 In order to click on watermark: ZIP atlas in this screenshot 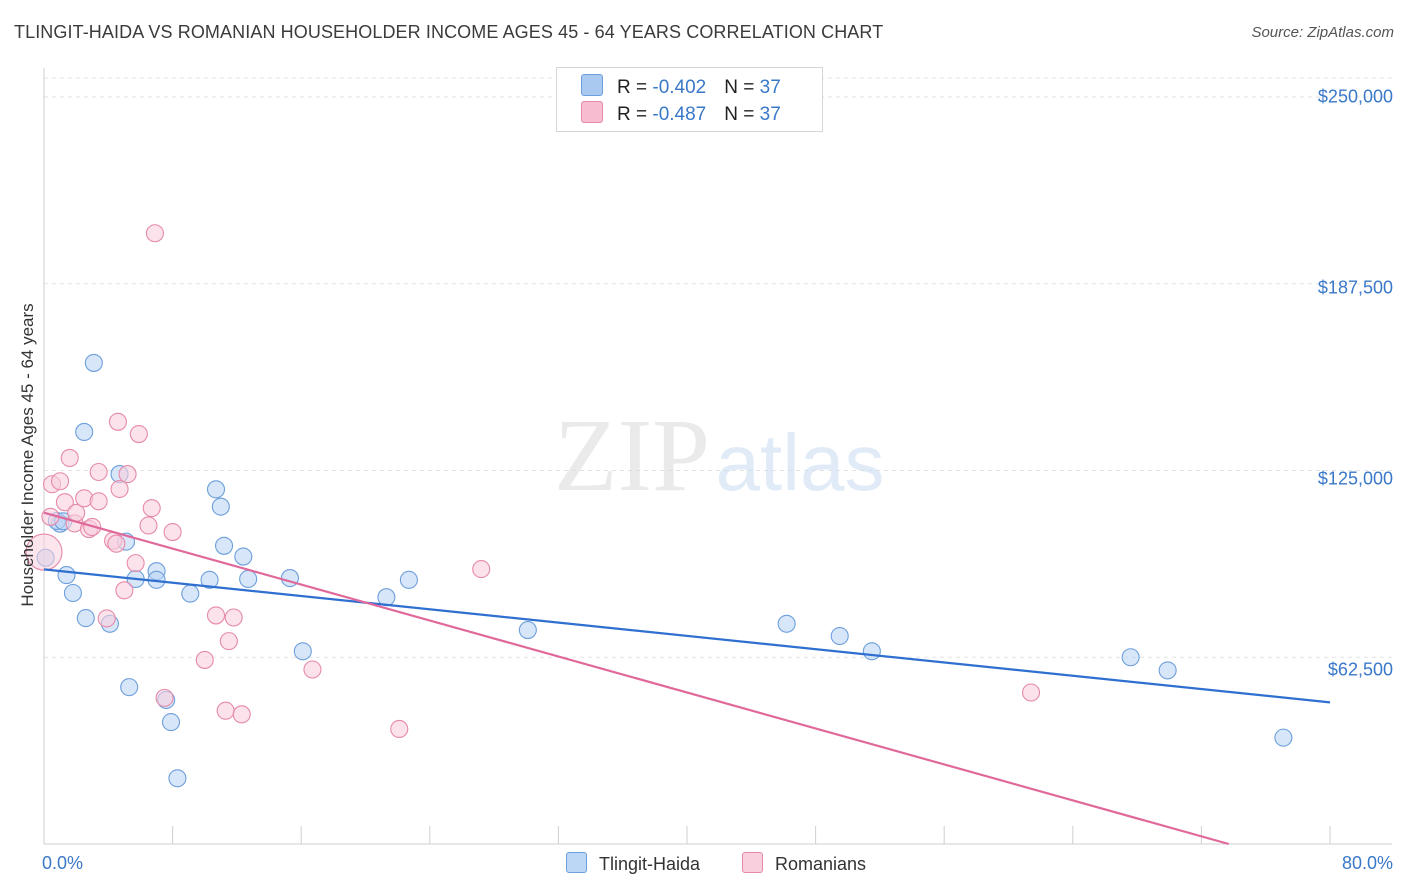, I will do `click(719, 455)`.